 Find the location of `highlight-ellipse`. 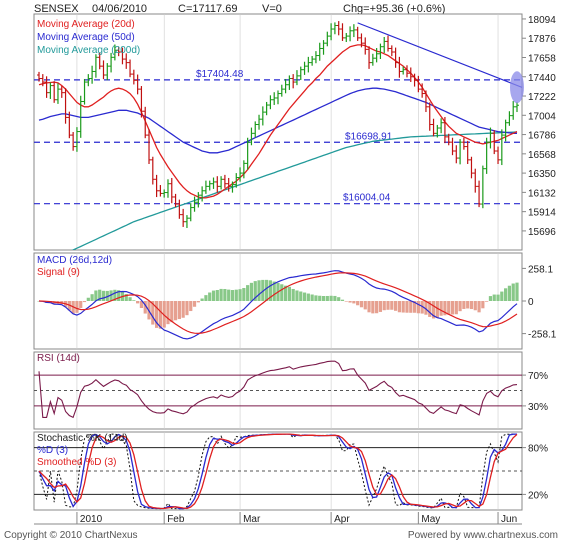

highlight-ellipse is located at coordinates (517, 87).